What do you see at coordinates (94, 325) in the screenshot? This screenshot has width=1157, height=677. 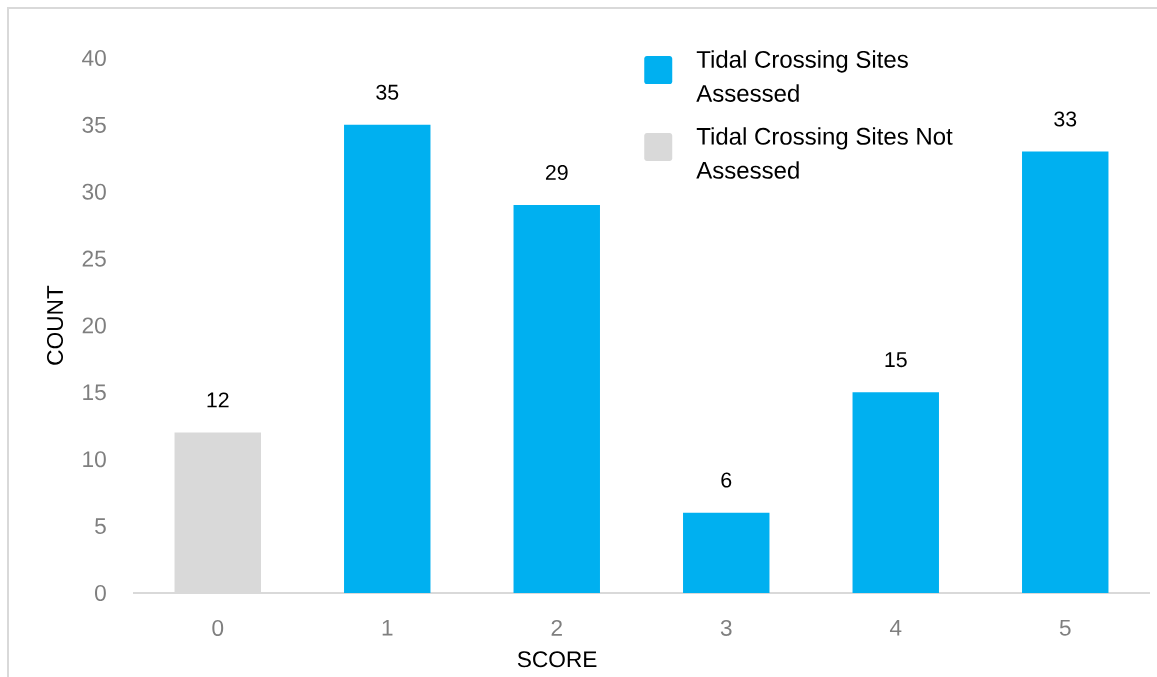 I see `y-tick-label: 20` at bounding box center [94, 325].